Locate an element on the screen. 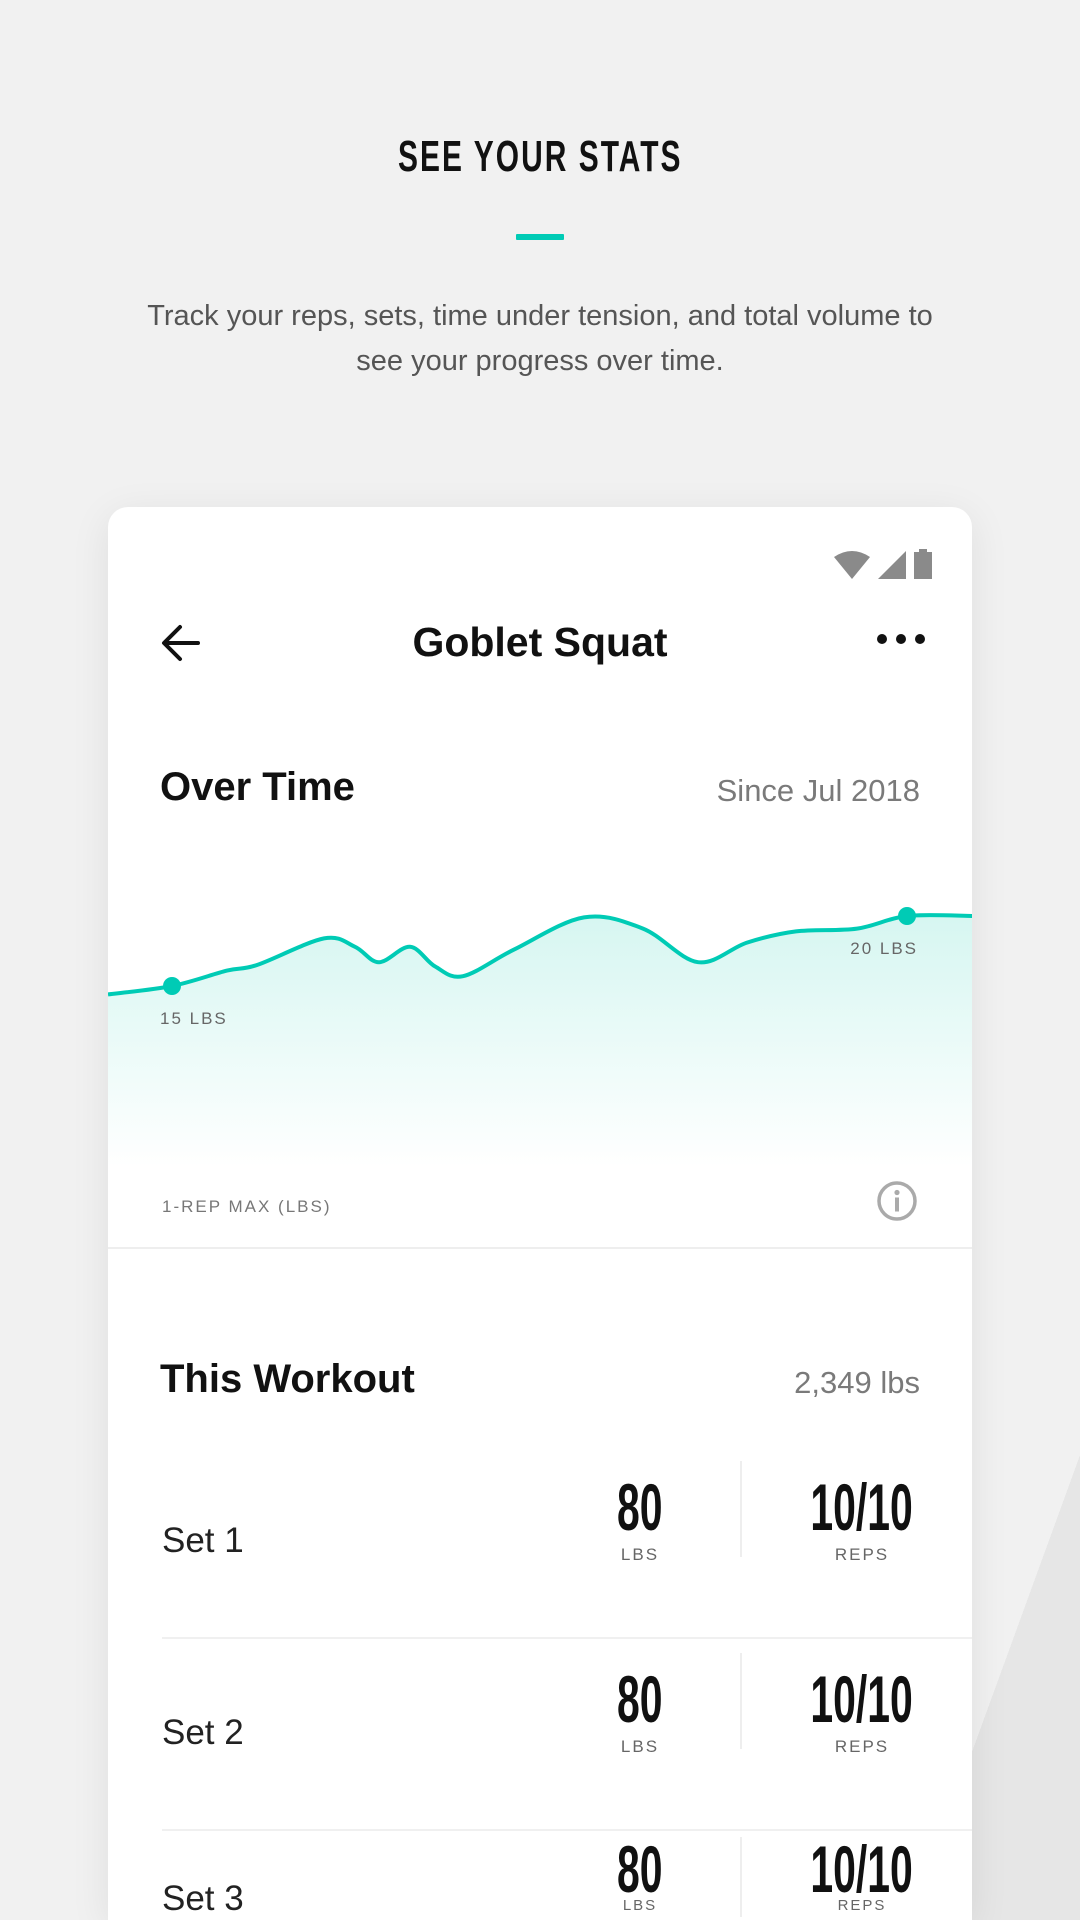 The height and width of the screenshot is (1920, 1080). this-workout-title: This Workout is located at coordinates (287, 1379).